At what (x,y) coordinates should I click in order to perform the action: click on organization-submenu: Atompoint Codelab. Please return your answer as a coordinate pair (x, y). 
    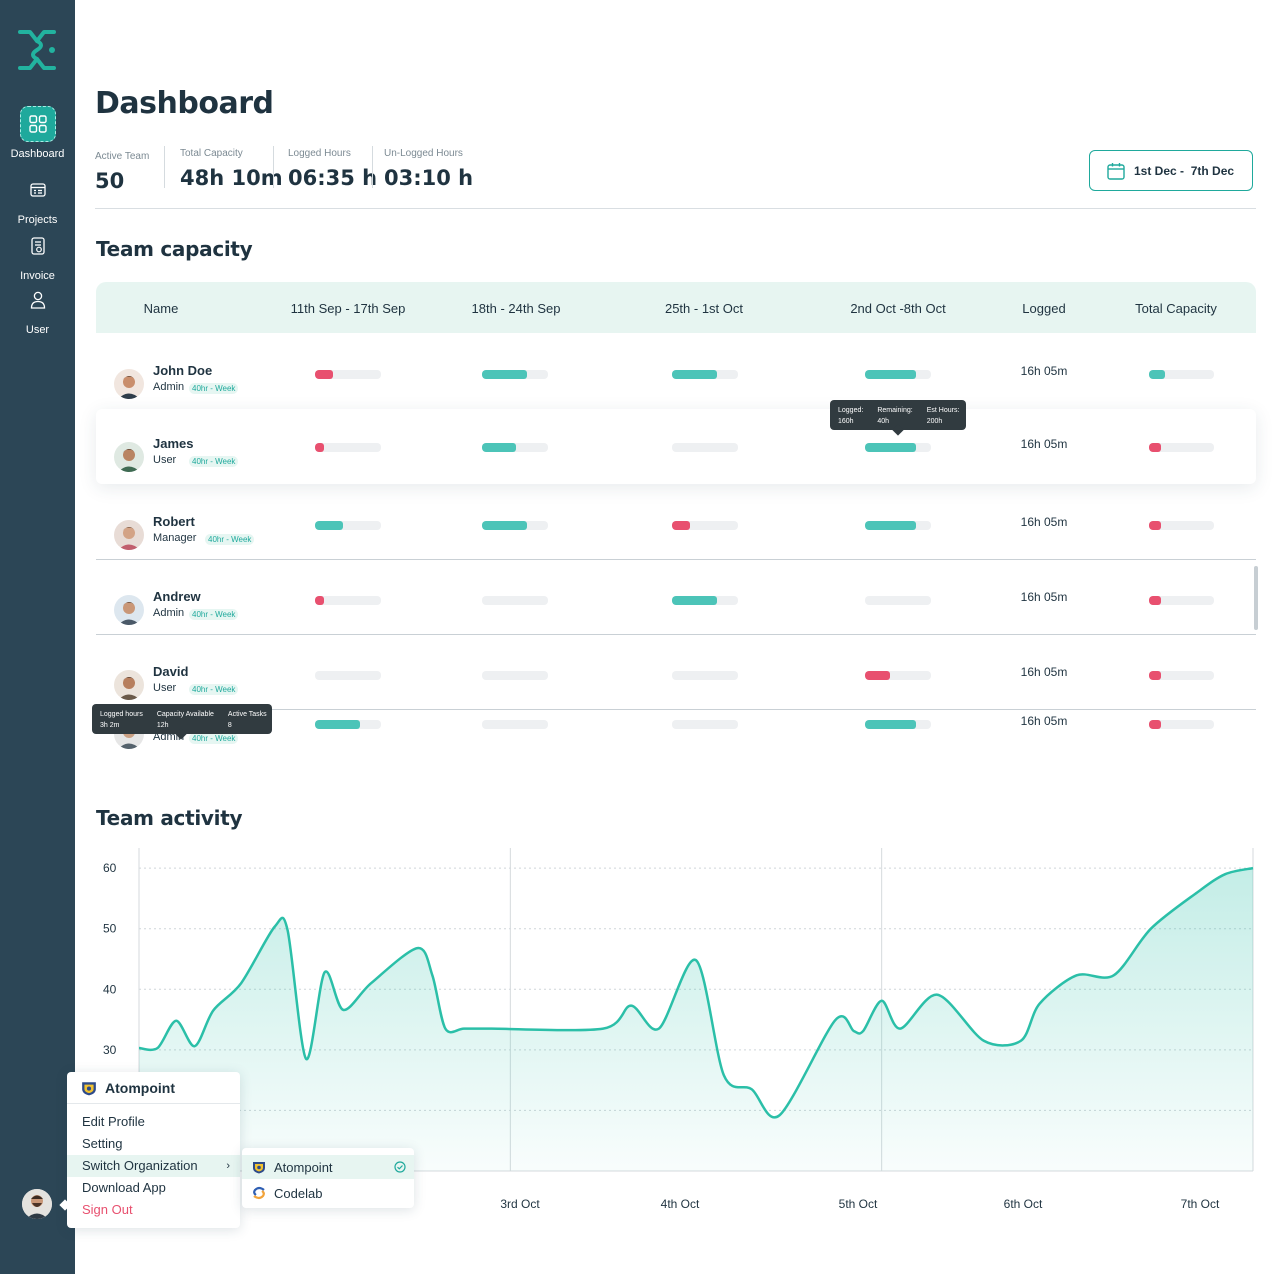
    Looking at the image, I should click on (328, 1178).